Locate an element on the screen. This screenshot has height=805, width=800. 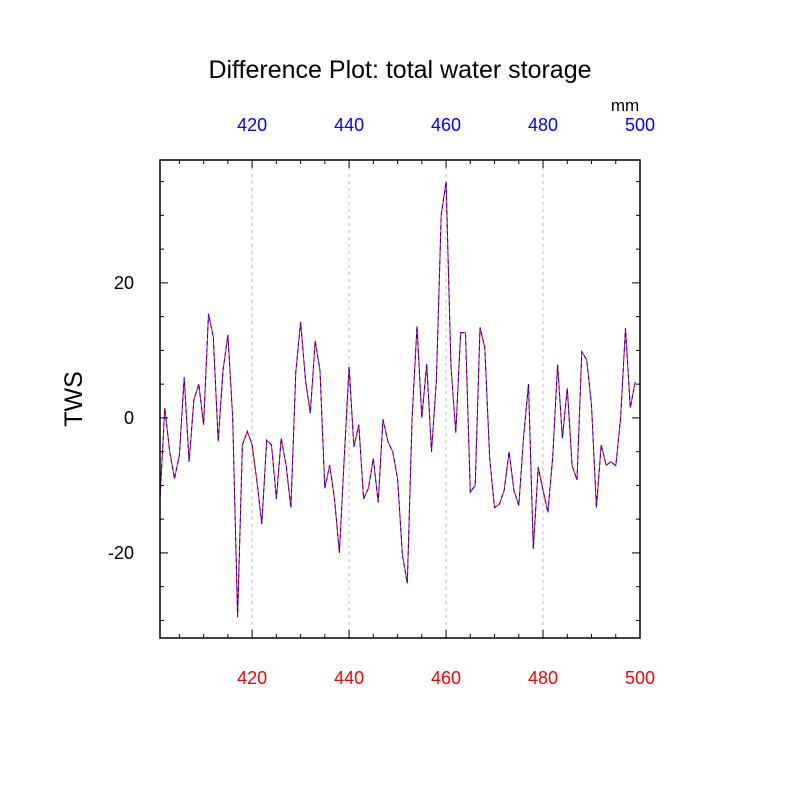
x-tick-label-bottom: 500 is located at coordinates (640, 678).